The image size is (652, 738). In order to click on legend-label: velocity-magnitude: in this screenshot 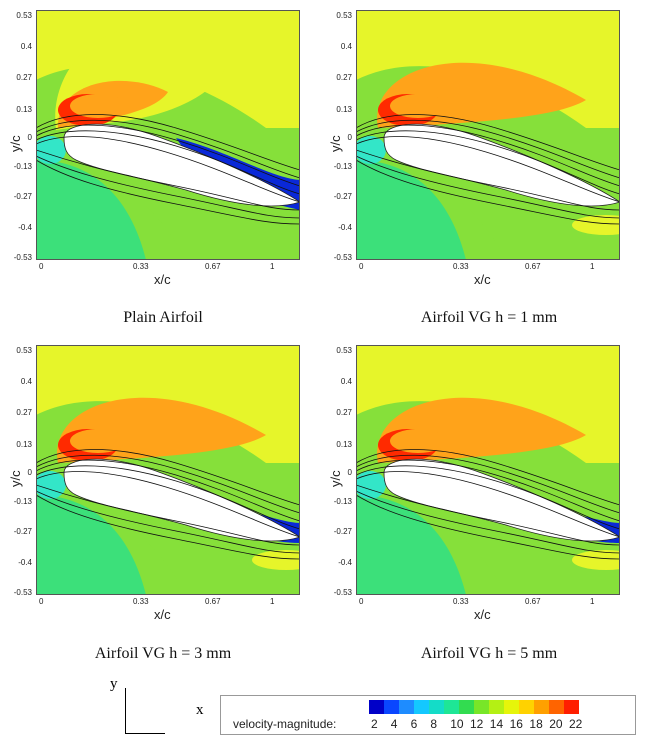, I will do `click(285, 724)`.